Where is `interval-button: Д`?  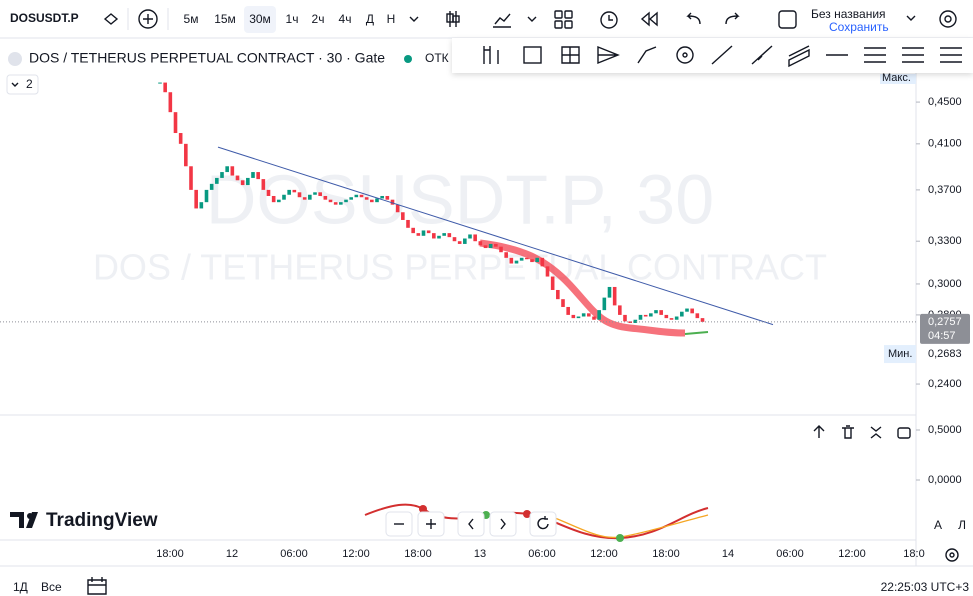
interval-button: Д is located at coordinates (370, 19).